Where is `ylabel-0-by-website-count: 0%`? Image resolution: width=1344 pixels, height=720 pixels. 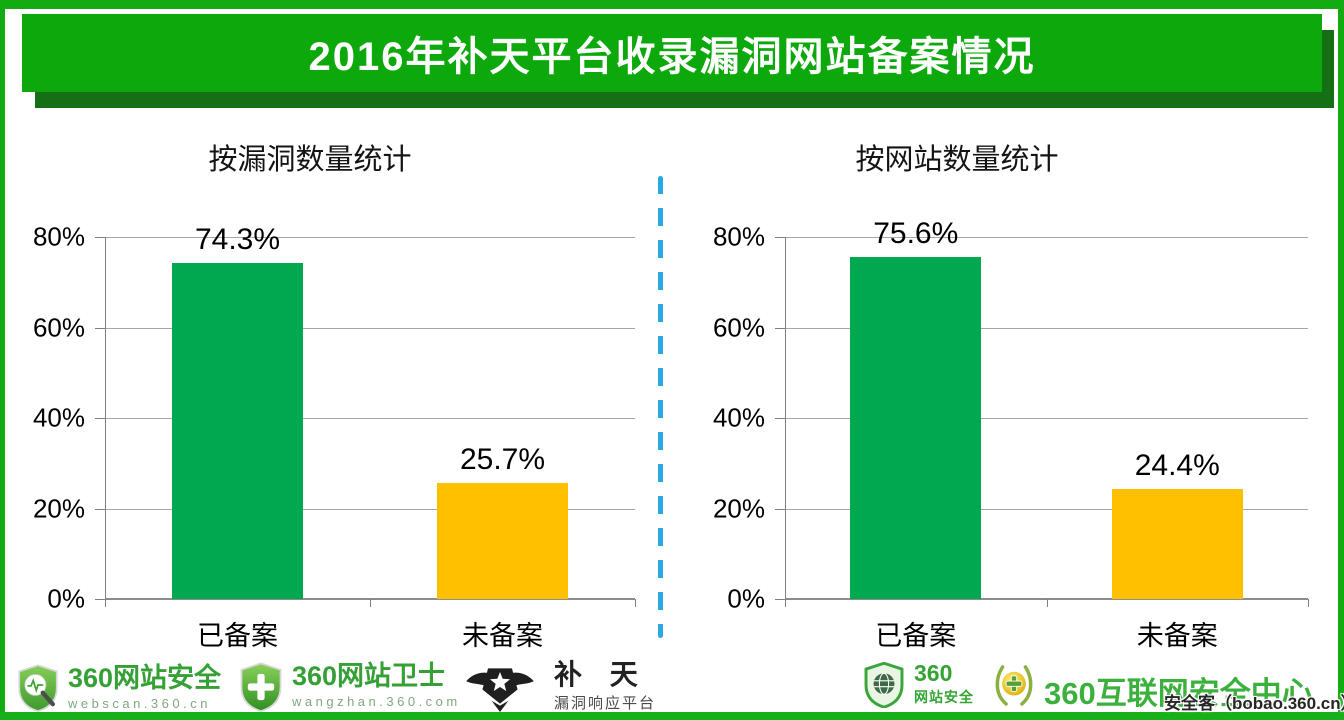
ylabel-0-by-website-count: 0% is located at coordinates (746, 598).